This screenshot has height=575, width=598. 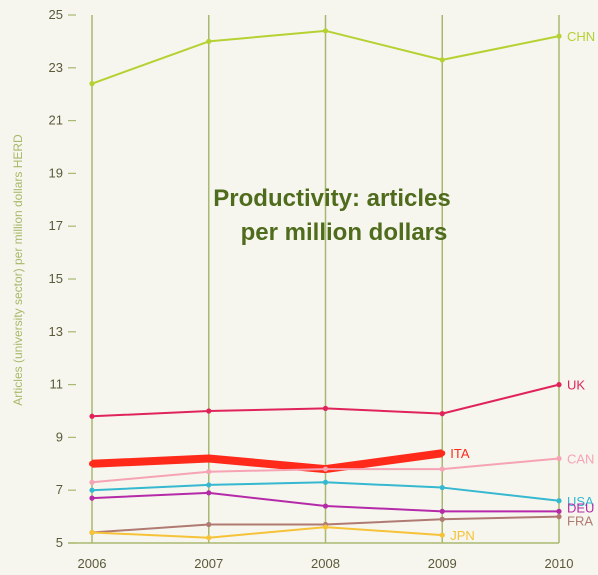 I want to click on x-tick-label: 2006, so click(x=92, y=563).